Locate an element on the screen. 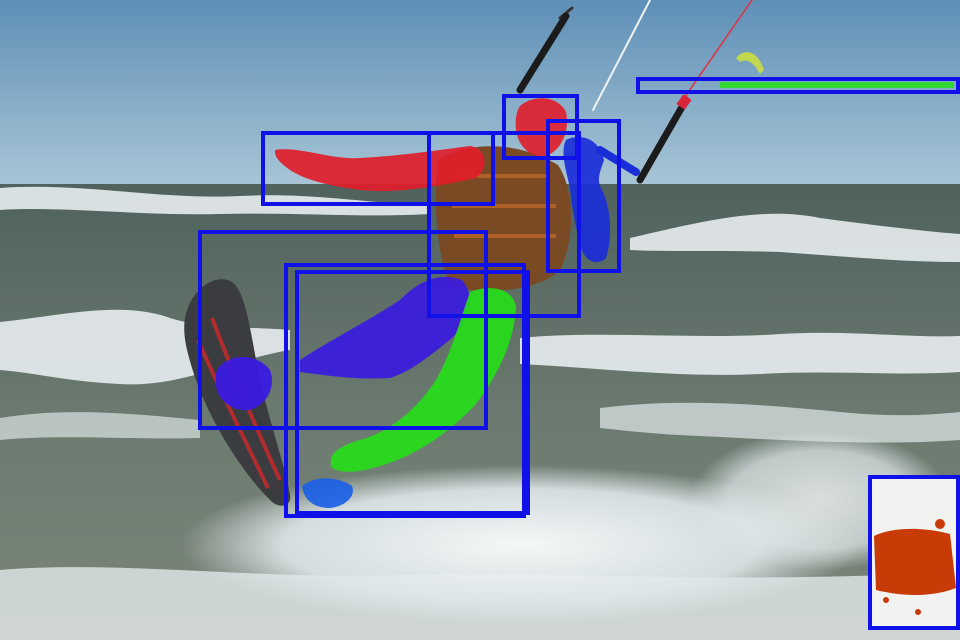 This screenshot has width=960, height=640. leg-right-mask is located at coordinates (423, 380).